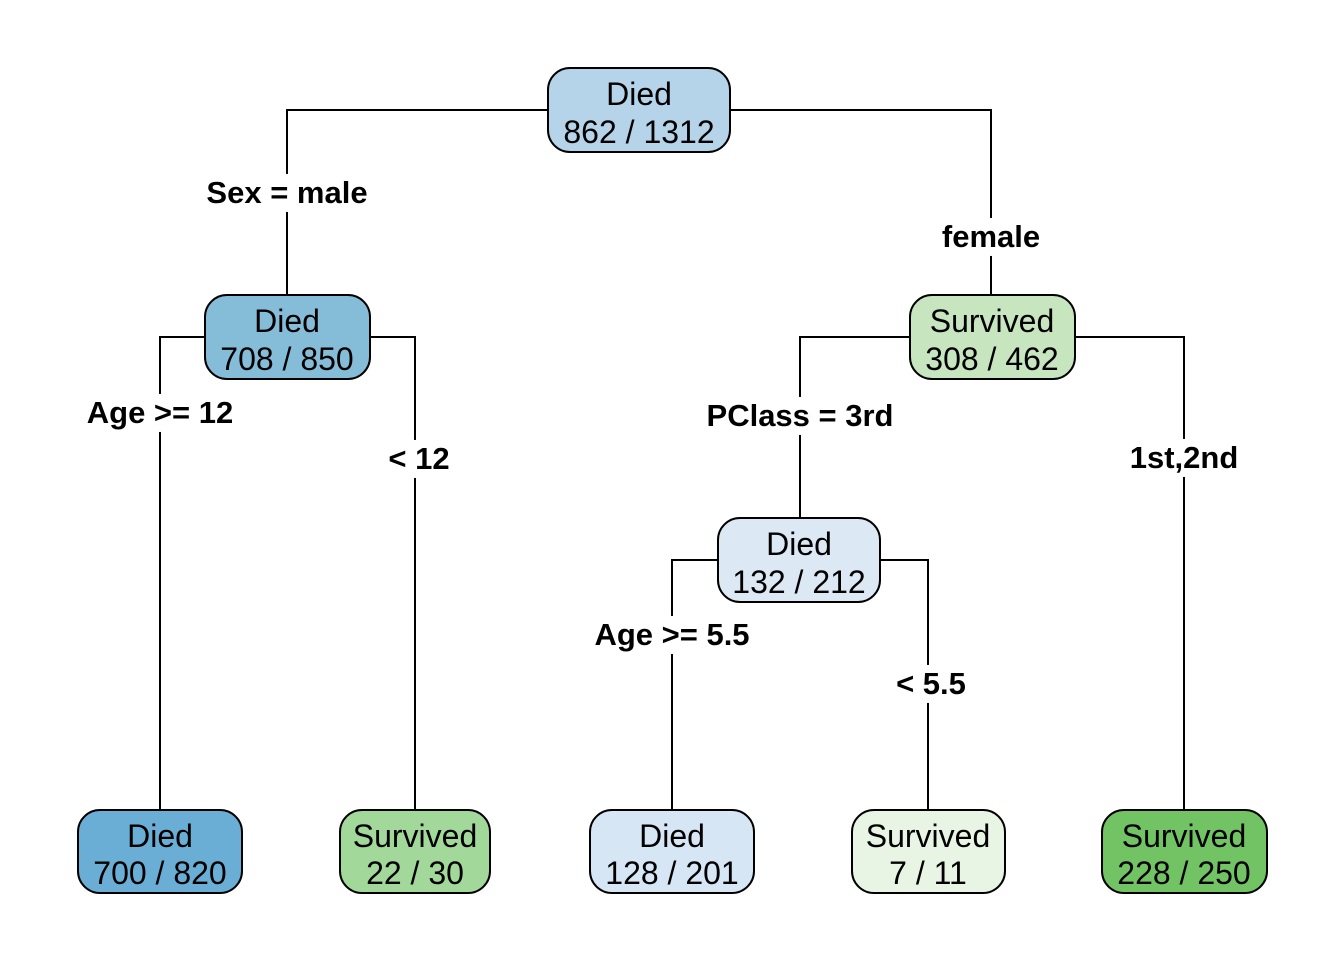 Image resolution: width=1344 pixels, height=960 pixels. I want to click on edge-root-to-female, so click(861, 202).